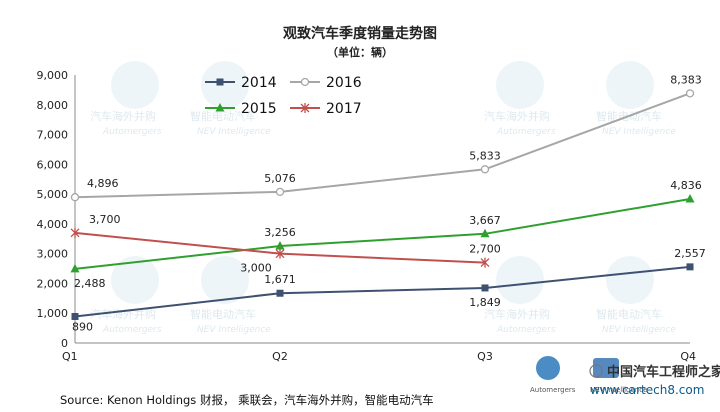  Describe the element at coordinates (596, 371) in the screenshot. I see `wechat-icon` at that location.